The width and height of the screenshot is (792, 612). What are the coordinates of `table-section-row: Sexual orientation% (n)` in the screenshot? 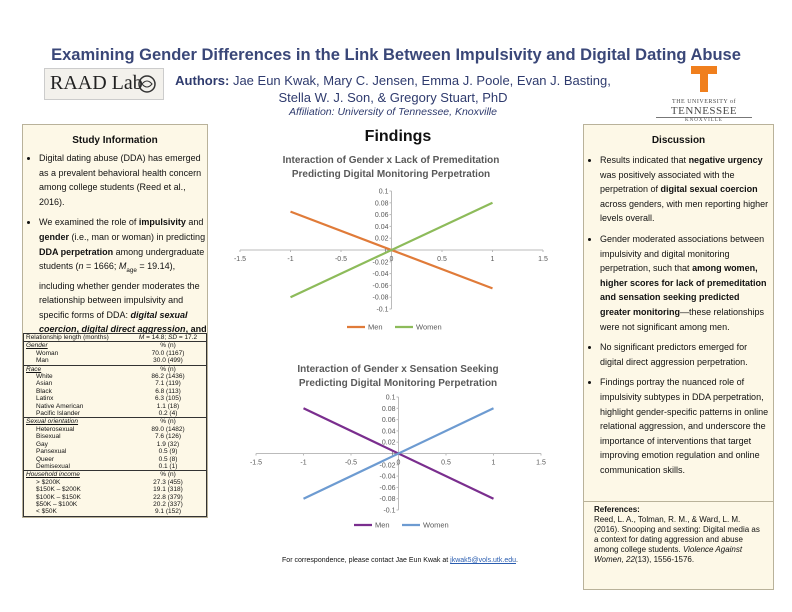 It's located at (115, 421).